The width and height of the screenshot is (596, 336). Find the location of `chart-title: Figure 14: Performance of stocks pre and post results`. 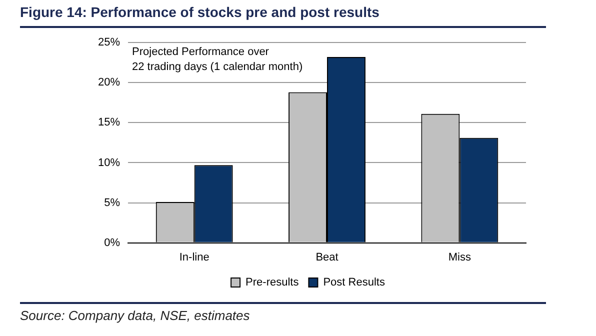

chart-title: Figure 14: Performance of stocks pre and post results is located at coordinates (283, 14).